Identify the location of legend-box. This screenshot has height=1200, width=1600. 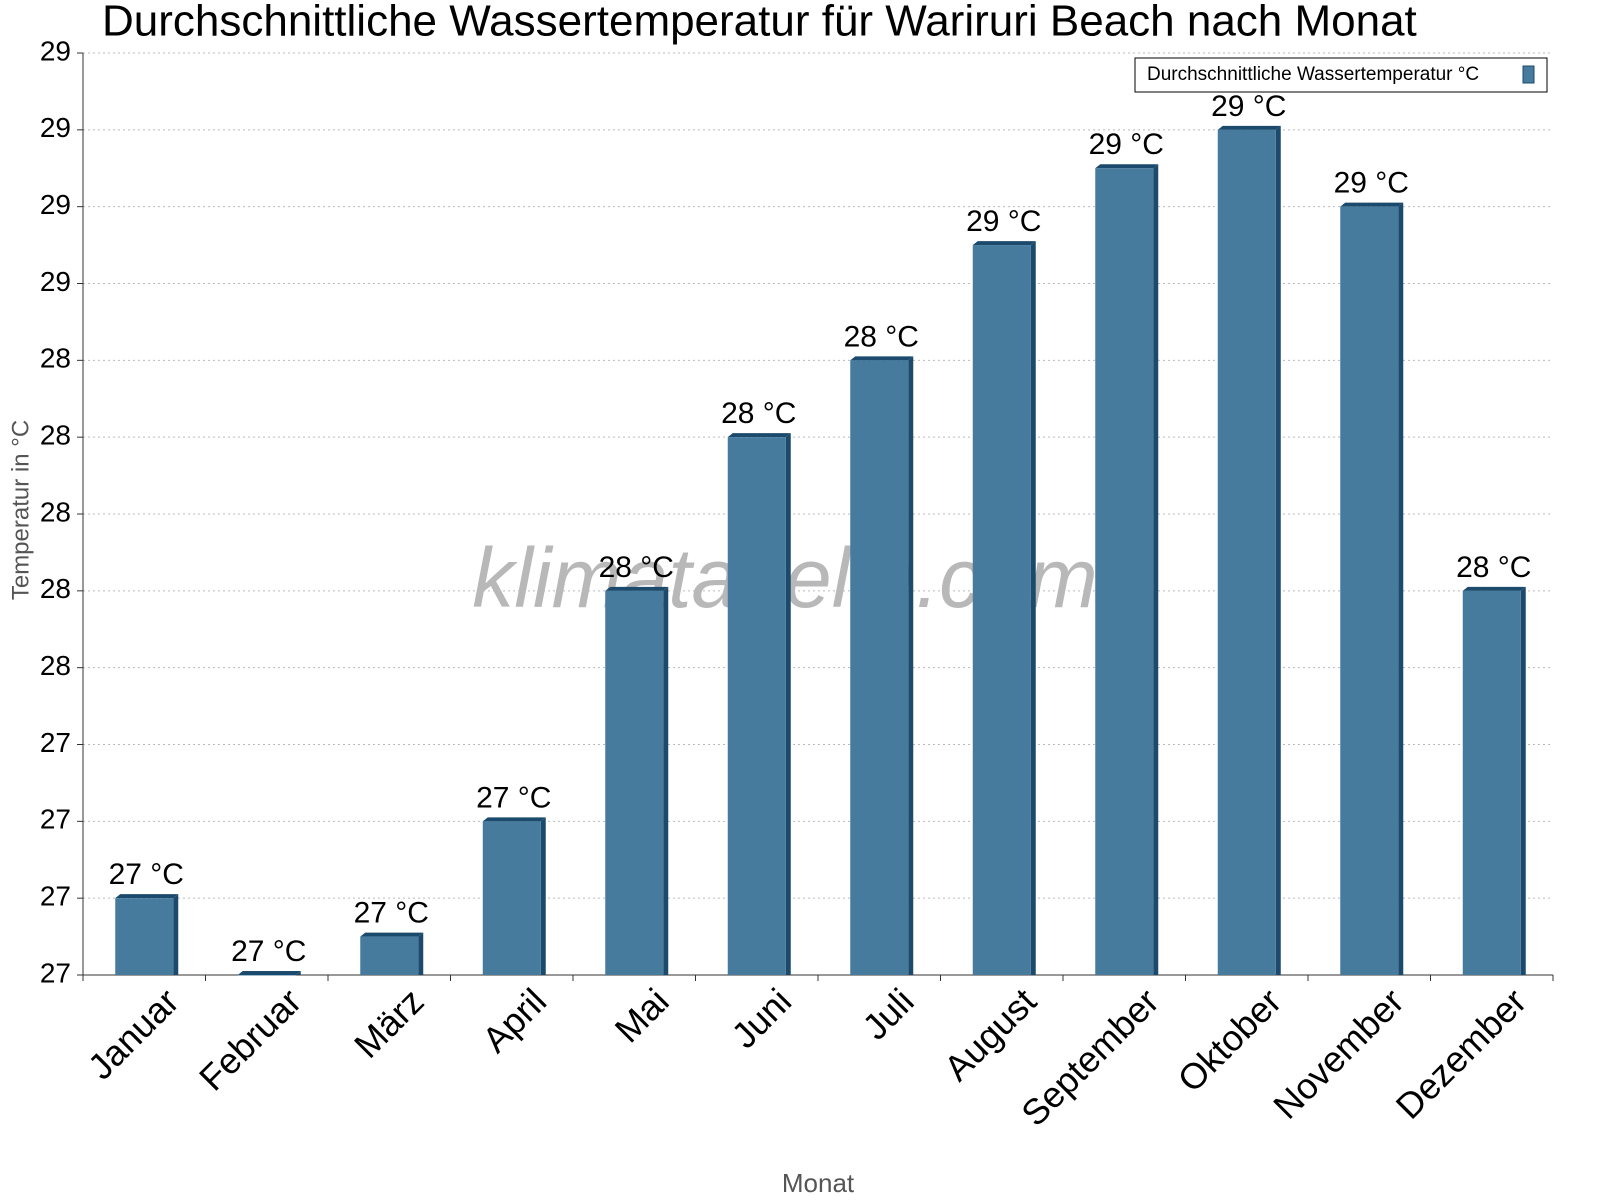
(1341, 75).